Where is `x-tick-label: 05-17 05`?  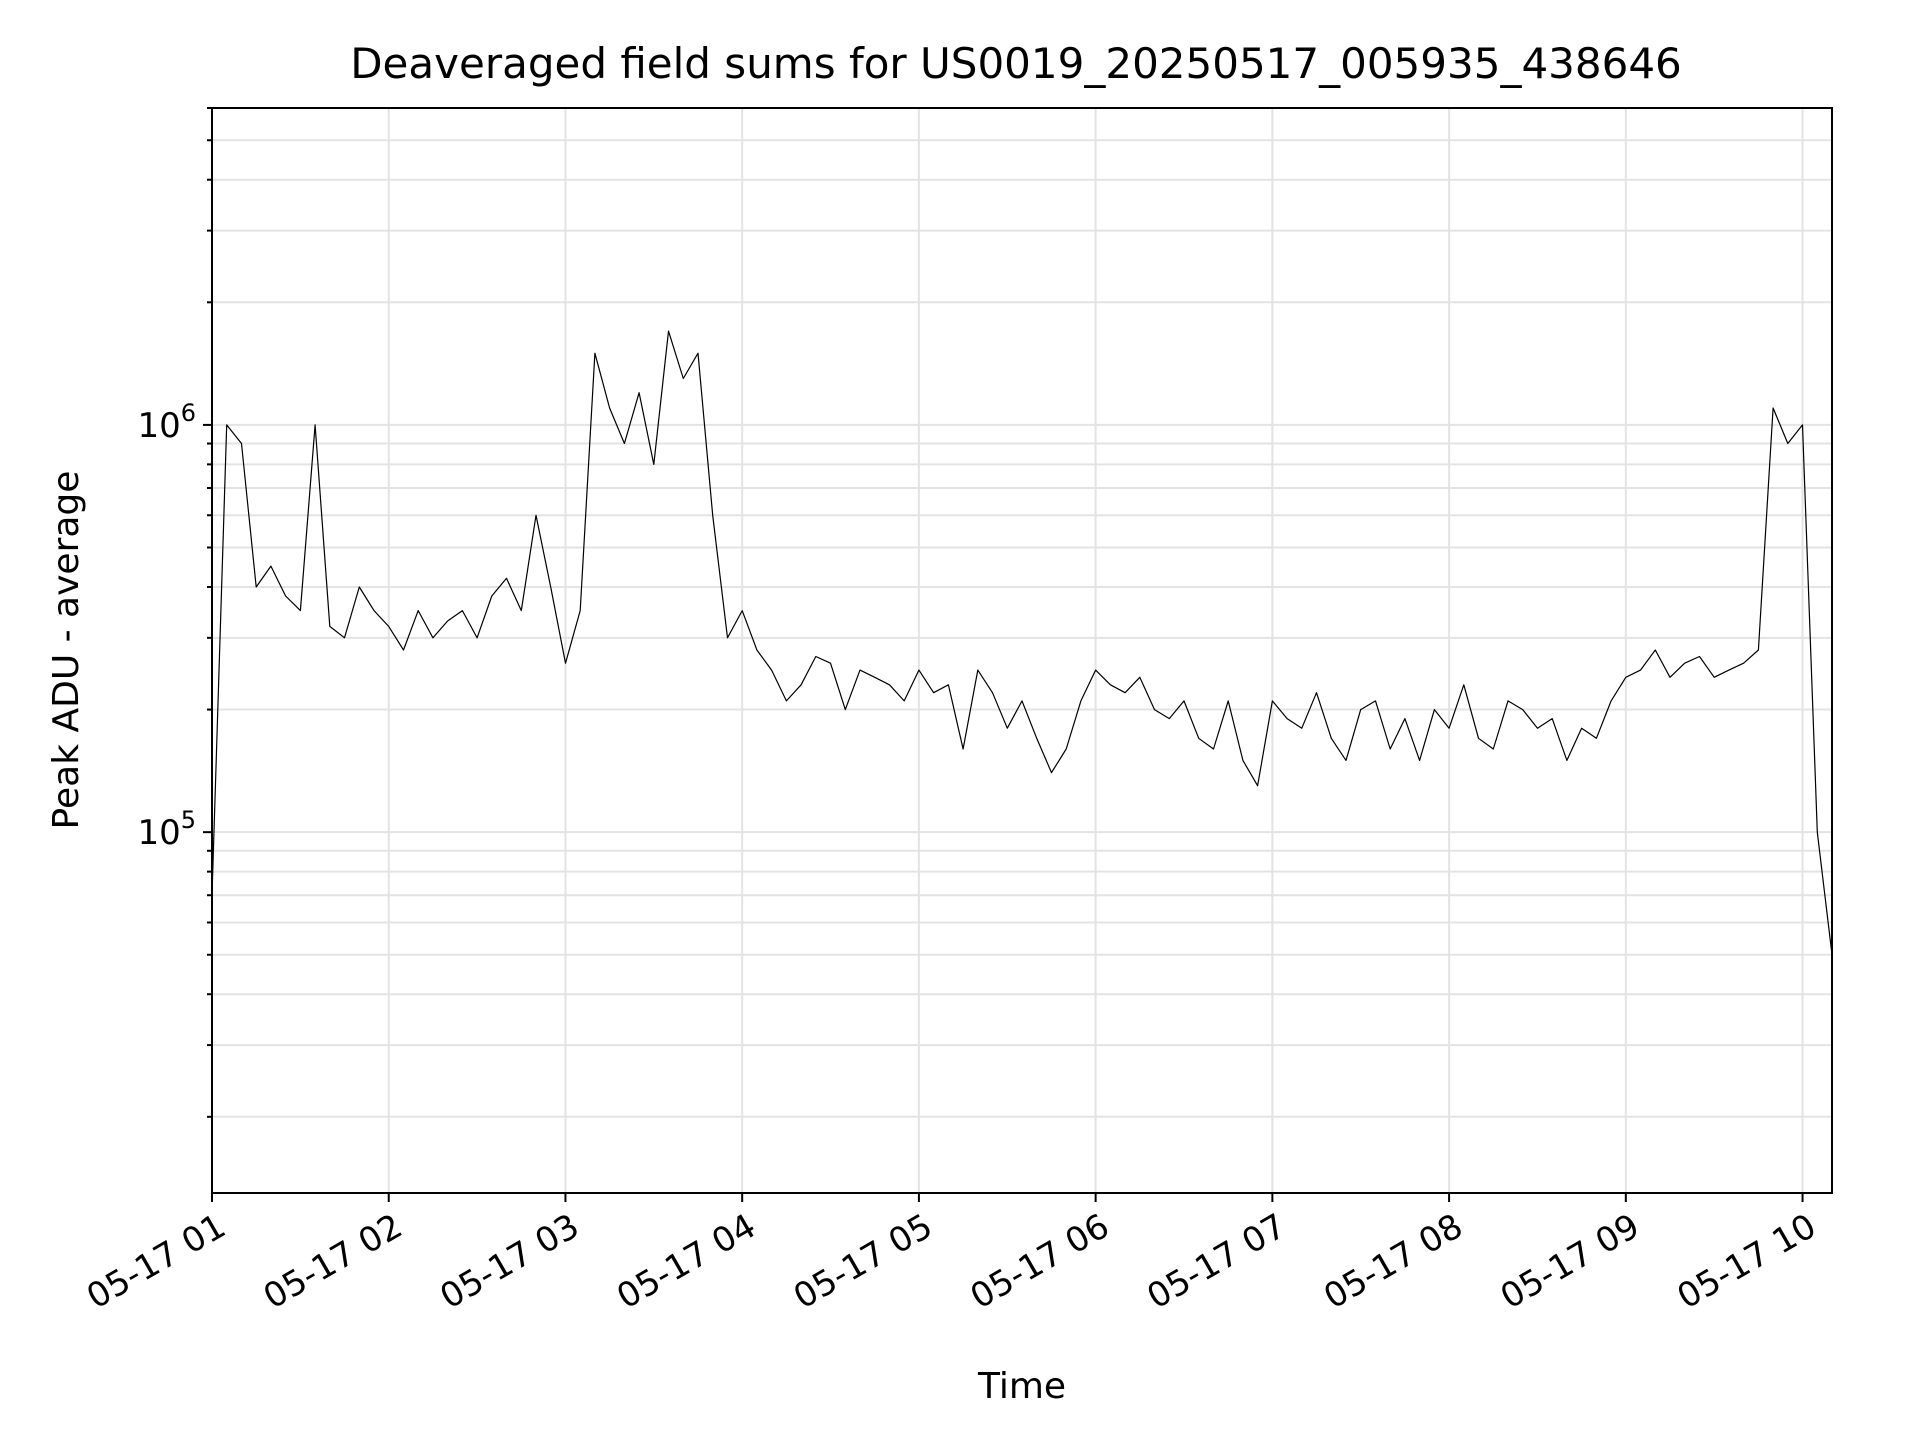
x-tick-label: 05-17 05 is located at coordinates (863, 1261).